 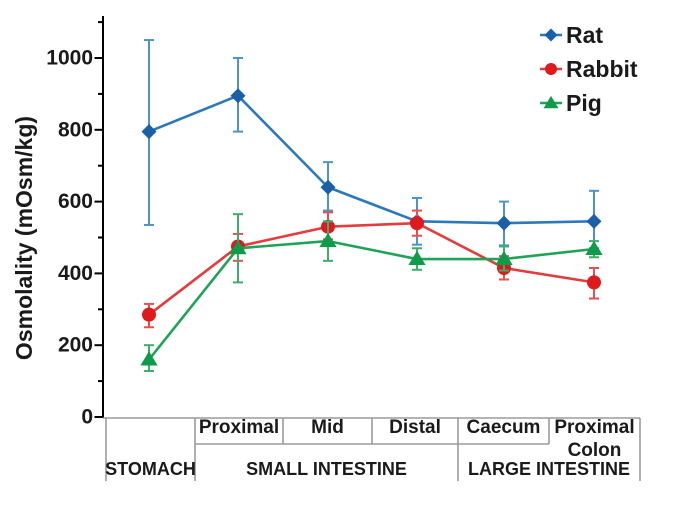 I want to click on y-tick-label: 800, so click(x=75, y=129).